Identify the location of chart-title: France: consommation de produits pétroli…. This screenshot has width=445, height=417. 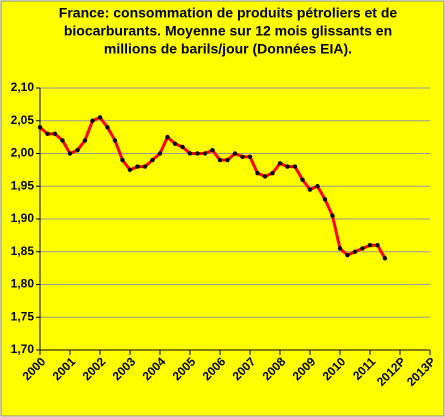
(228, 13).